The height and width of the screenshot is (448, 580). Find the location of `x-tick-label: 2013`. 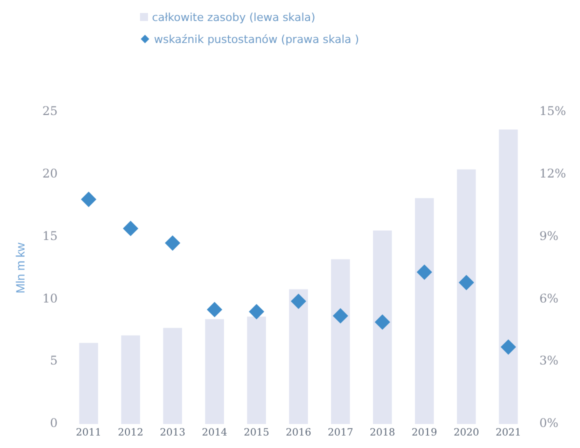

x-tick-label: 2013 is located at coordinates (173, 433).